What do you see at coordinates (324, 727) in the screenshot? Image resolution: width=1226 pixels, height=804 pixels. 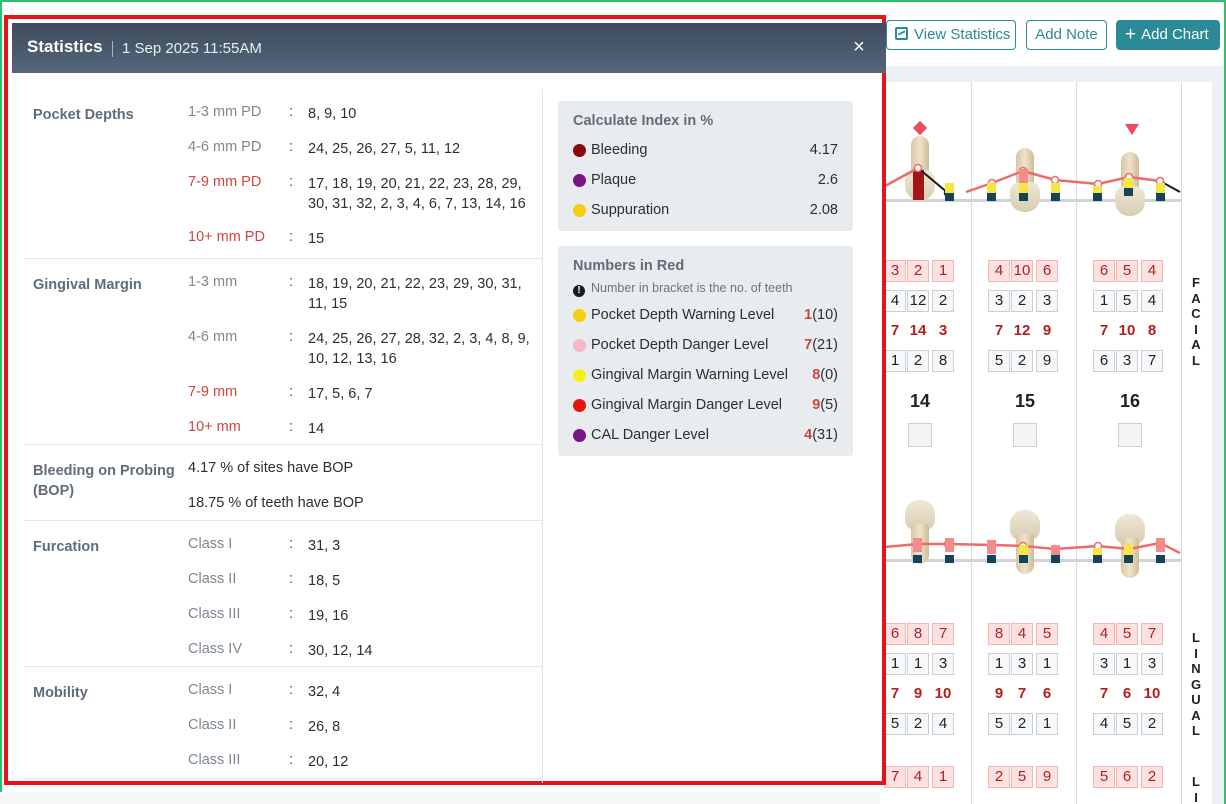 I see `stat-value: 26, 8` at bounding box center [324, 727].